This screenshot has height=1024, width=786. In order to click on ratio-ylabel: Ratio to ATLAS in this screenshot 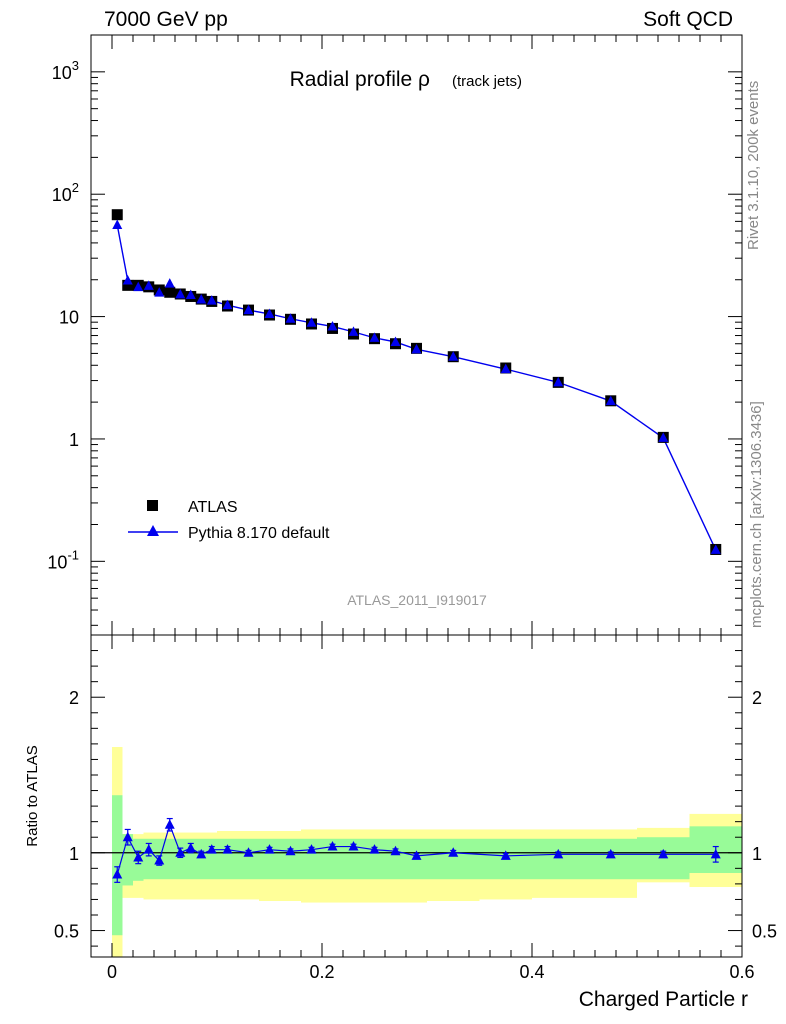, I will do `click(32, 795)`.